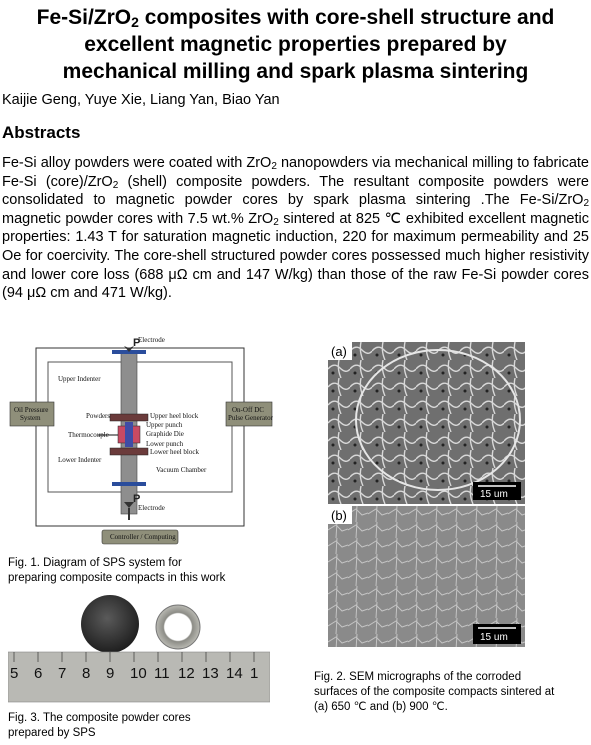 Image resolution: width=591 pixels, height=745 pixels. Describe the element at coordinates (339, 351) in the screenshot. I see `sem-a-label: (a)` at that location.